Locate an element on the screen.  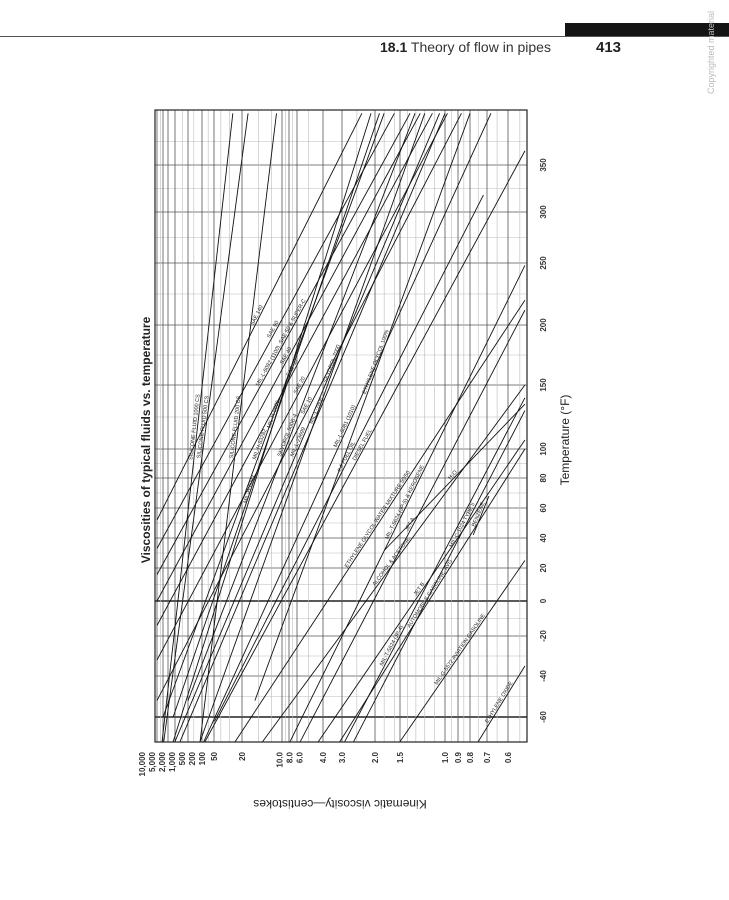
y-tick-label: 2.0 is located at coordinates (375, 757).